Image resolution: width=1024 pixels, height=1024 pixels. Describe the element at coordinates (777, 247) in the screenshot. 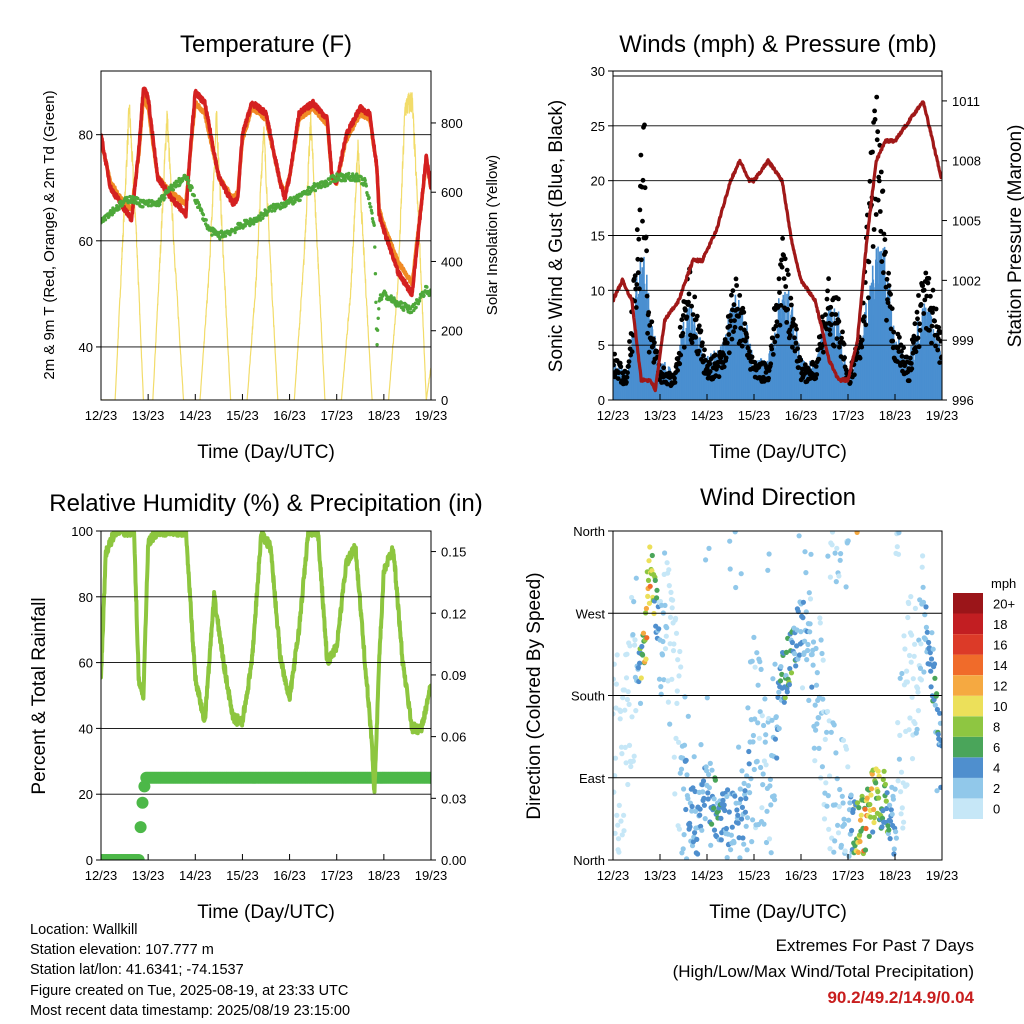

I see `winds-plot-area` at that location.